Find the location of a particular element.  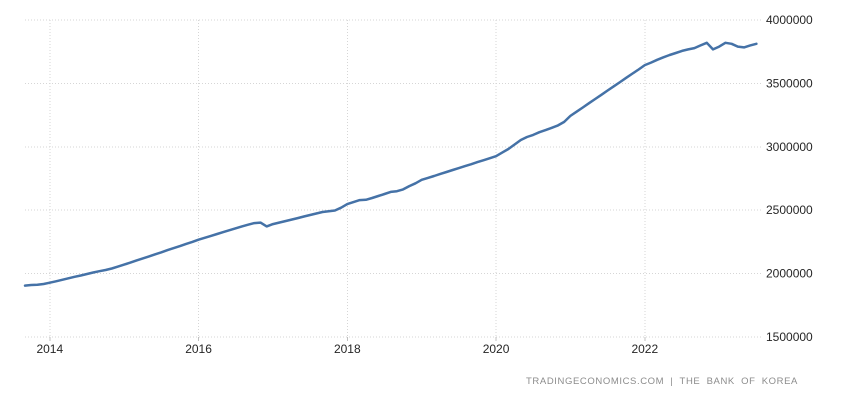

y-axis-label: 4000000 is located at coordinates (789, 20).